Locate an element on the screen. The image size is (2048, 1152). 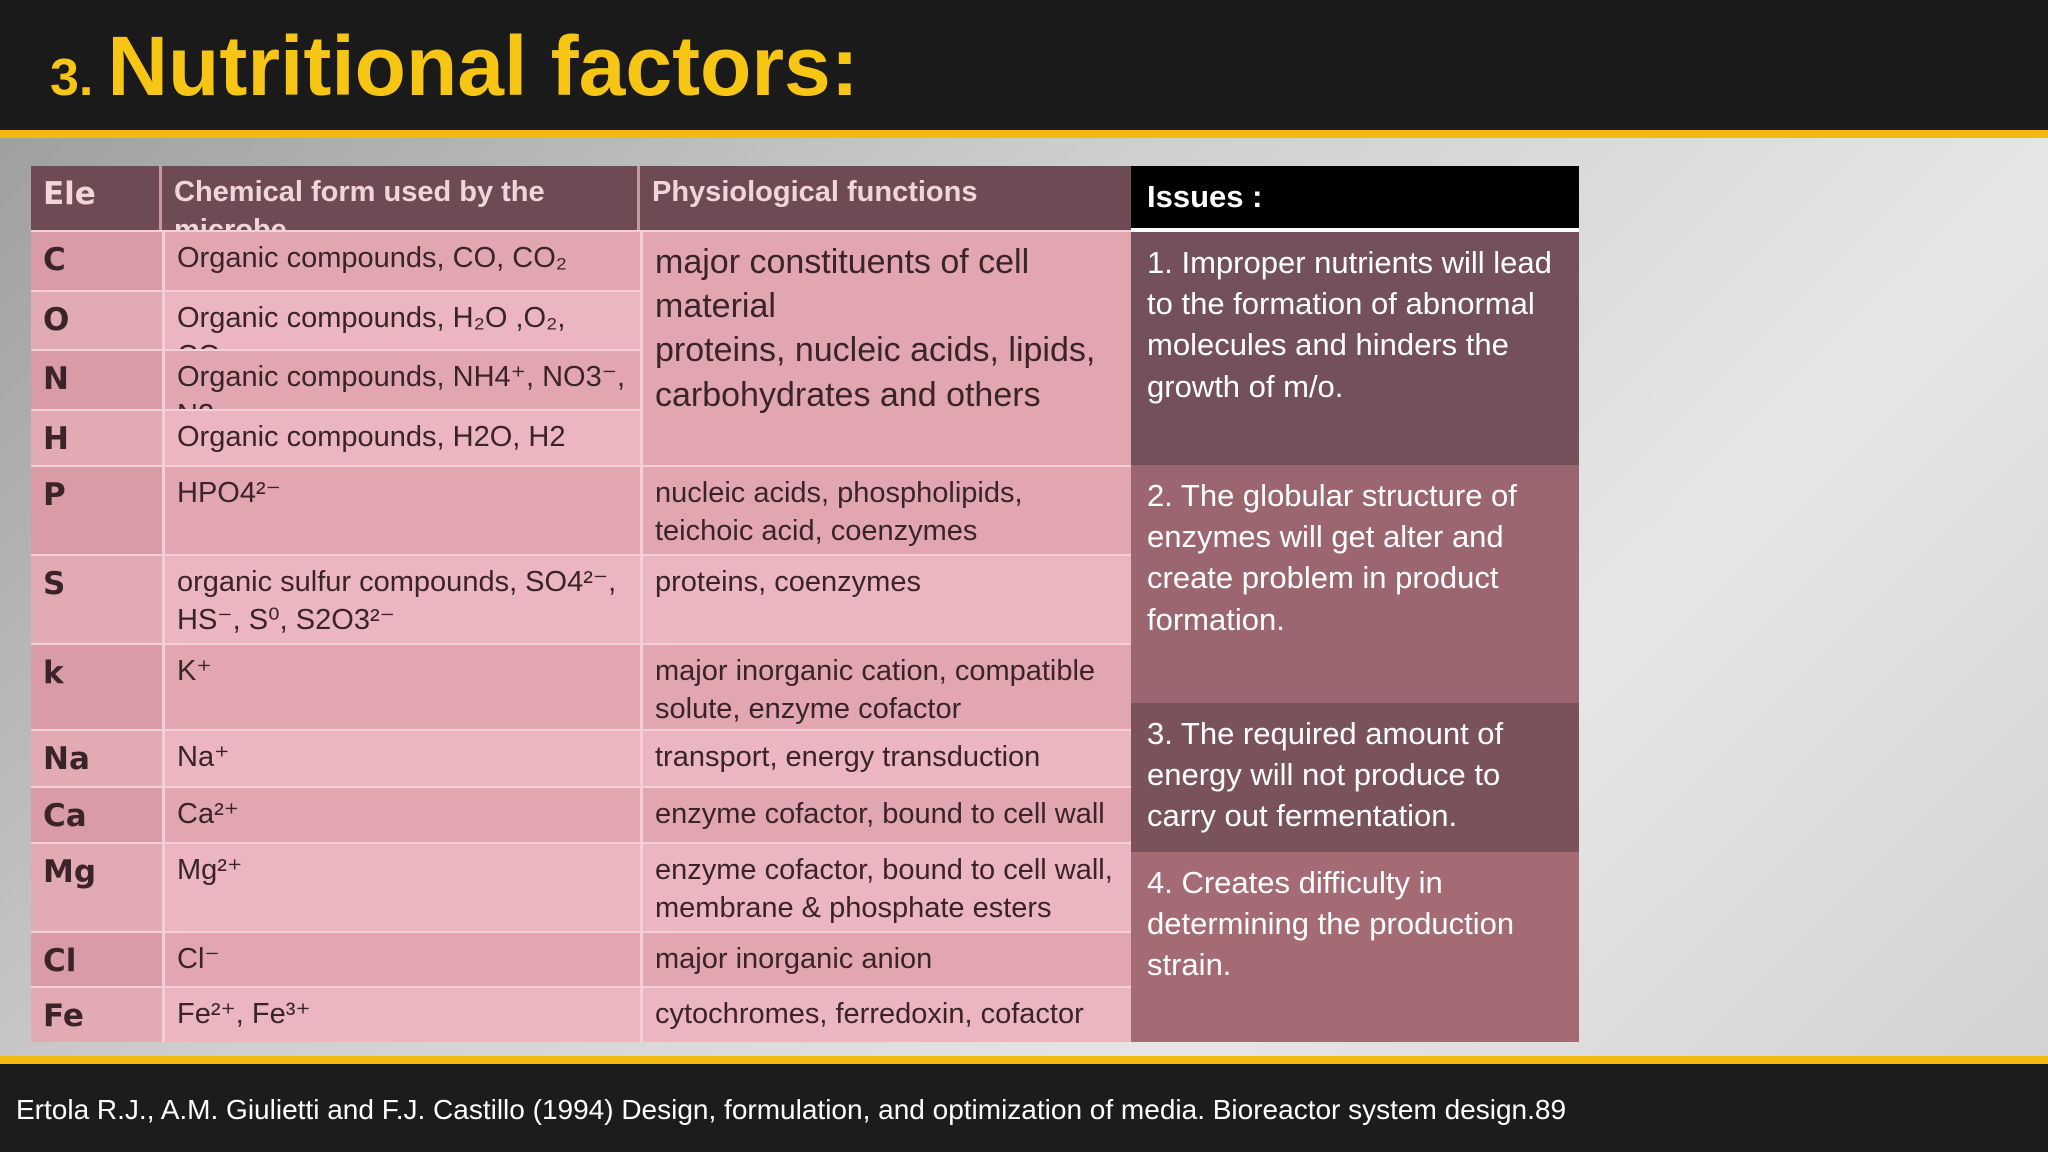
function-cell: cytochromes, ferredoxin, cofactor is located at coordinates (885, 1014).